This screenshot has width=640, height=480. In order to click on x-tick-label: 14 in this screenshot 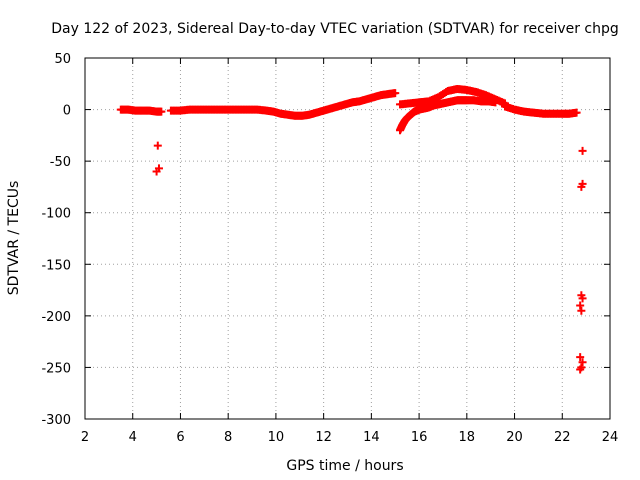, I will do `click(371, 437)`.